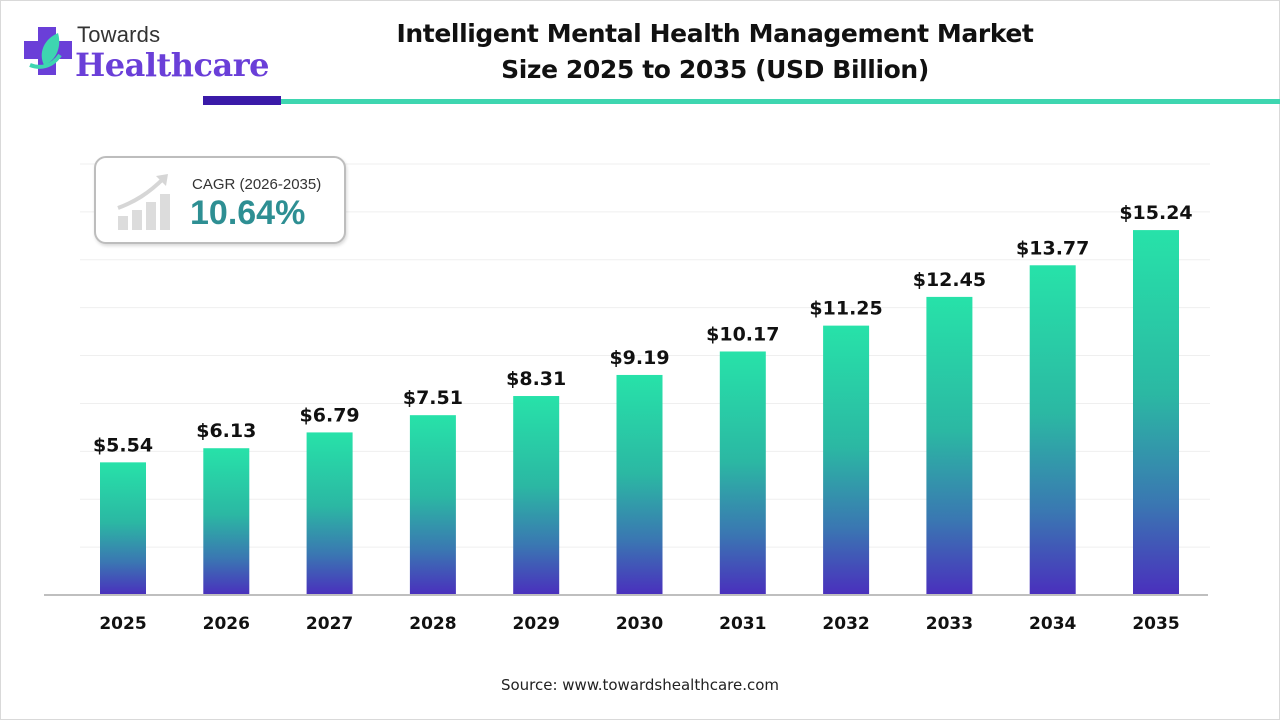  What do you see at coordinates (845, 624) in the screenshot?
I see `x-tick-2032: 2032` at bounding box center [845, 624].